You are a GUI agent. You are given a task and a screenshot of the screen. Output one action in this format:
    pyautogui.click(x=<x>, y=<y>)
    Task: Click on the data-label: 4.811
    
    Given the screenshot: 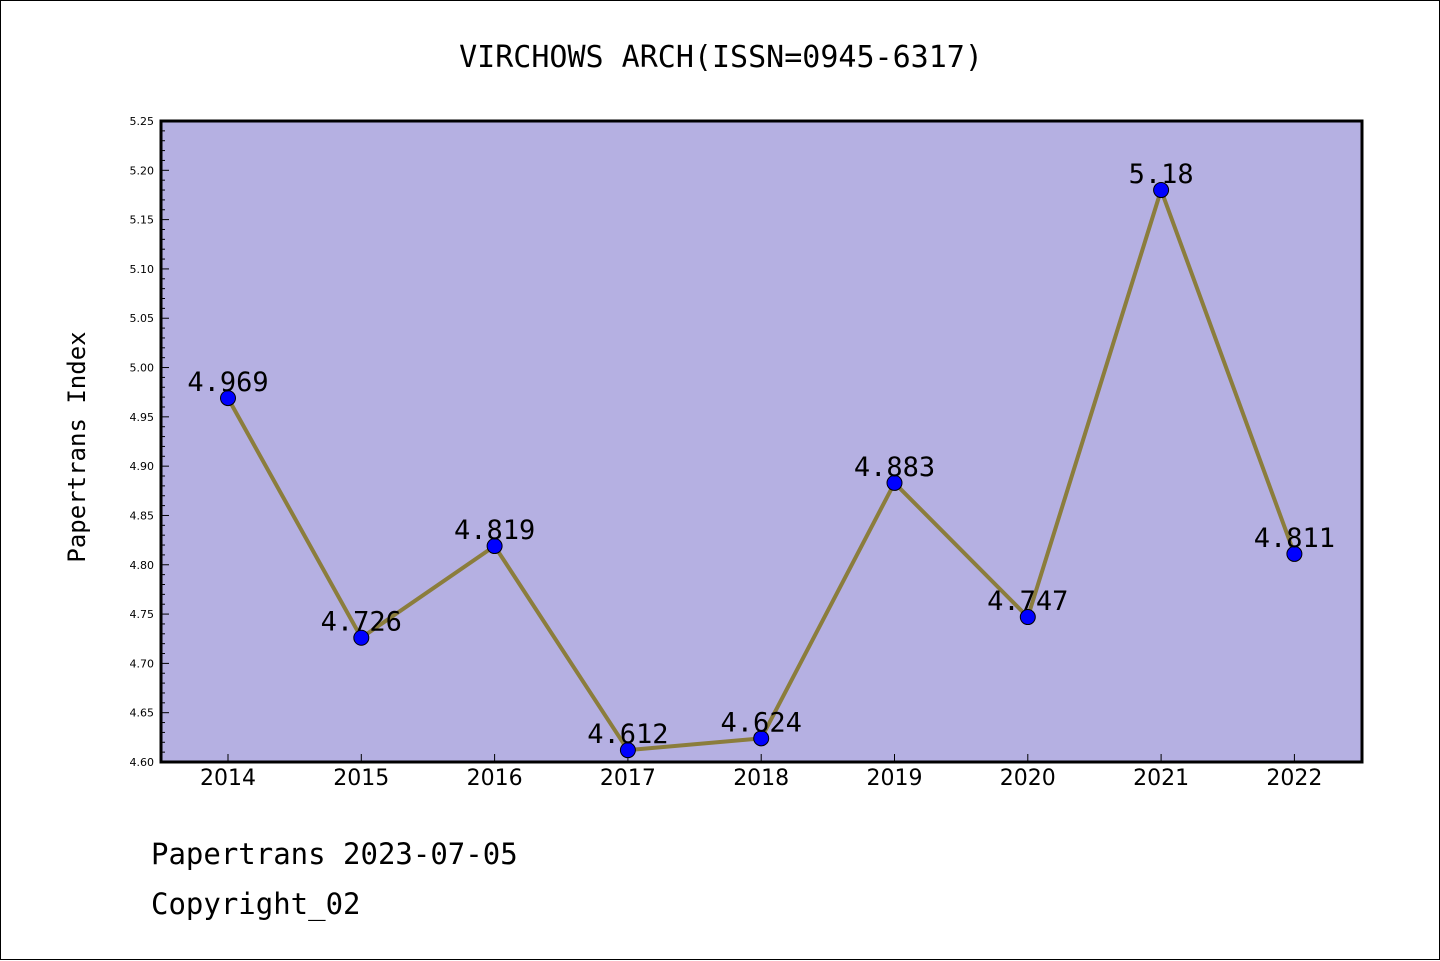 What is the action you would take?
    pyautogui.click(x=1294, y=538)
    